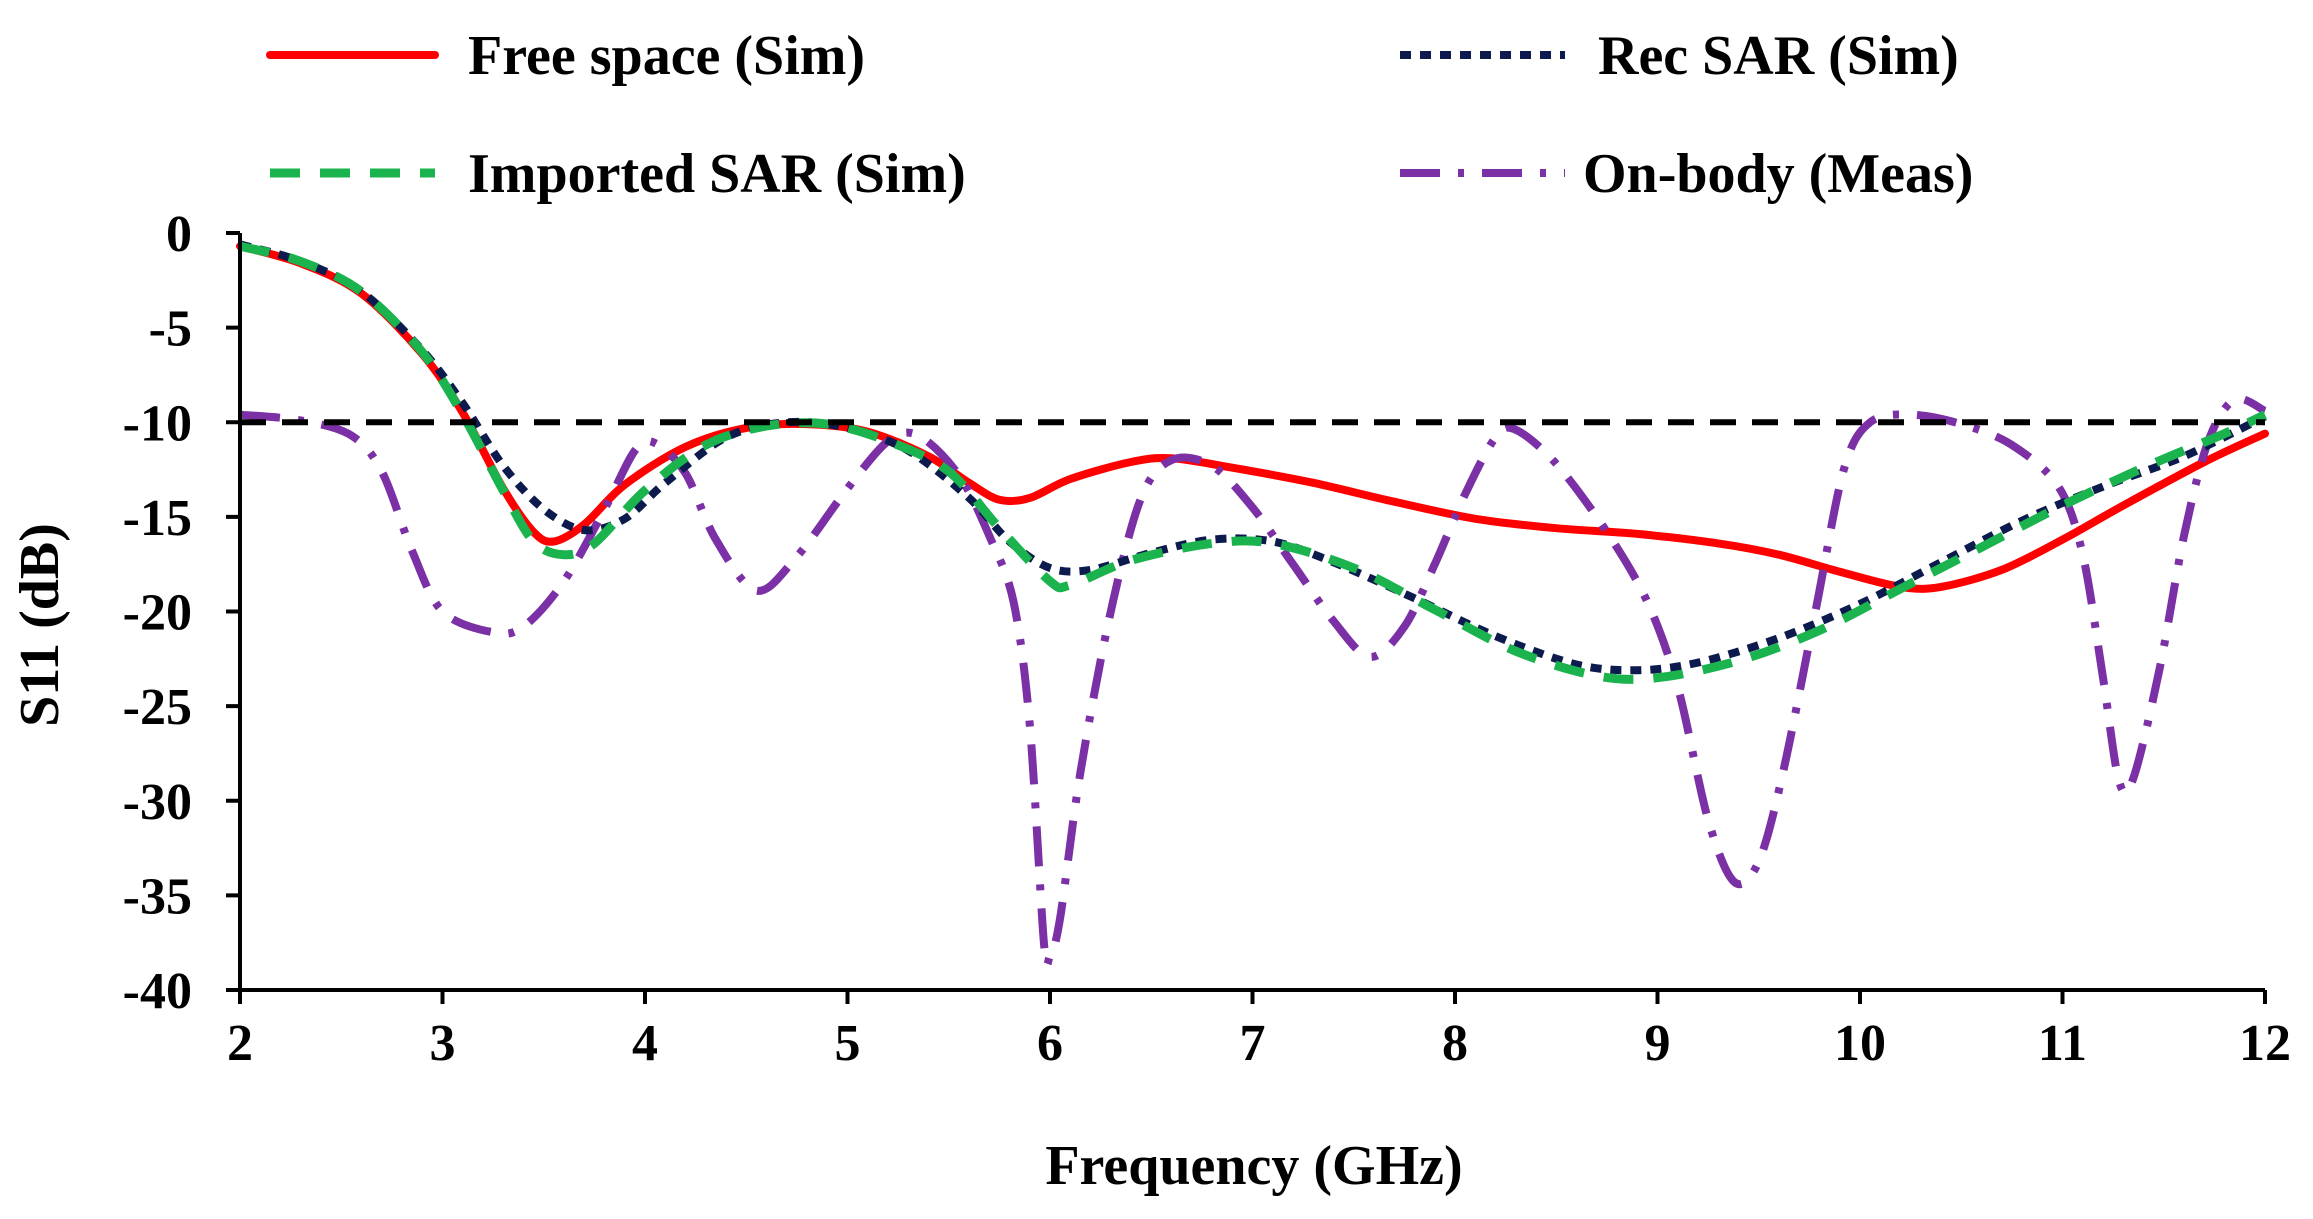  I want to click on x-tick-label: 4, so click(645, 1043).